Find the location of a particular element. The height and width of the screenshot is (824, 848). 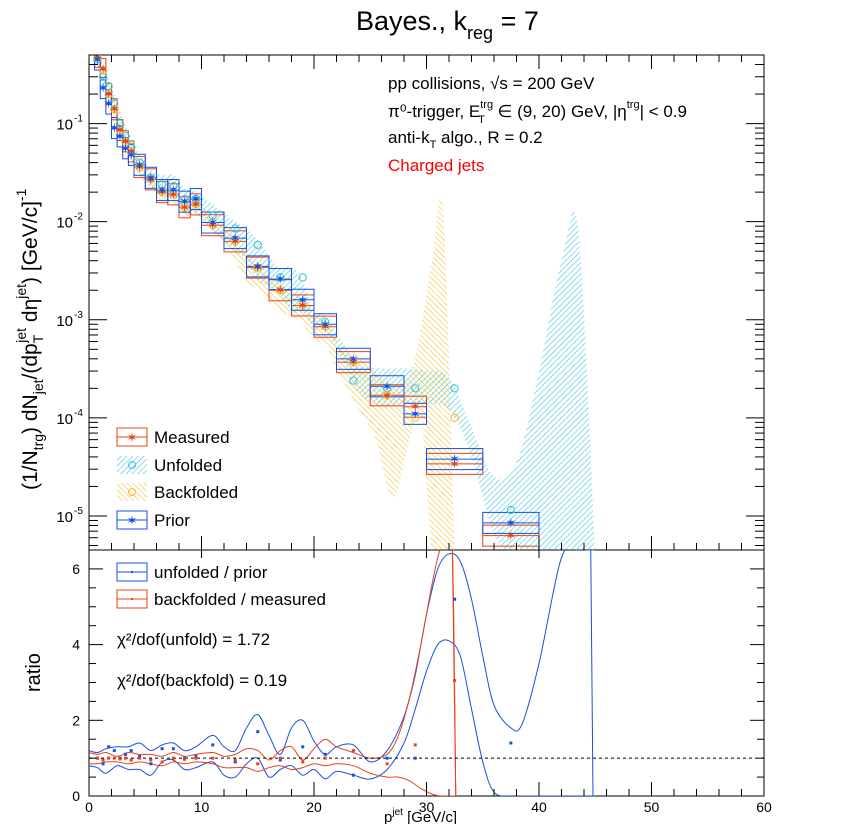

upper-y-tick-exponent: -1 is located at coordinates (78, 119).